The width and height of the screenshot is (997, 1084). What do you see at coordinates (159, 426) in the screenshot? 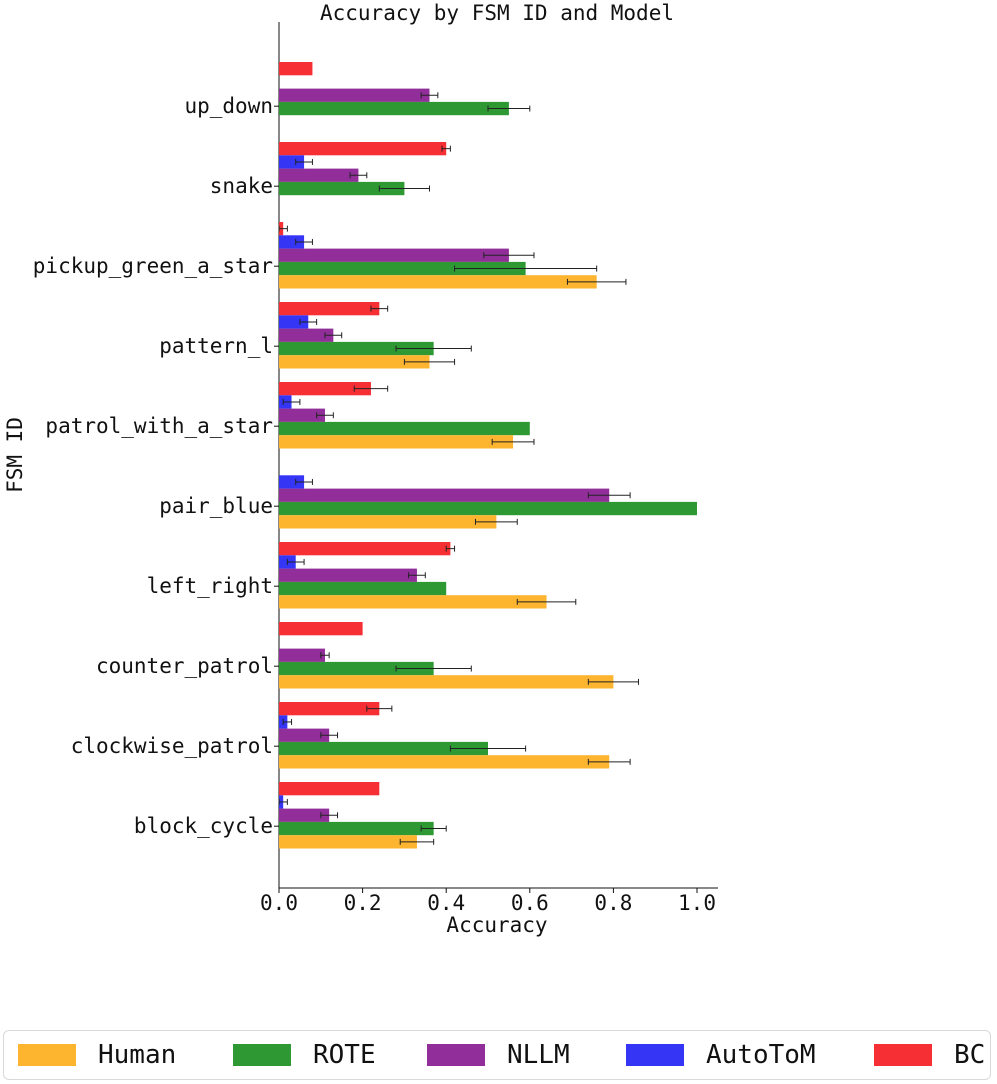
I see `y-tick-label: patrol_with_a_star` at bounding box center [159, 426].